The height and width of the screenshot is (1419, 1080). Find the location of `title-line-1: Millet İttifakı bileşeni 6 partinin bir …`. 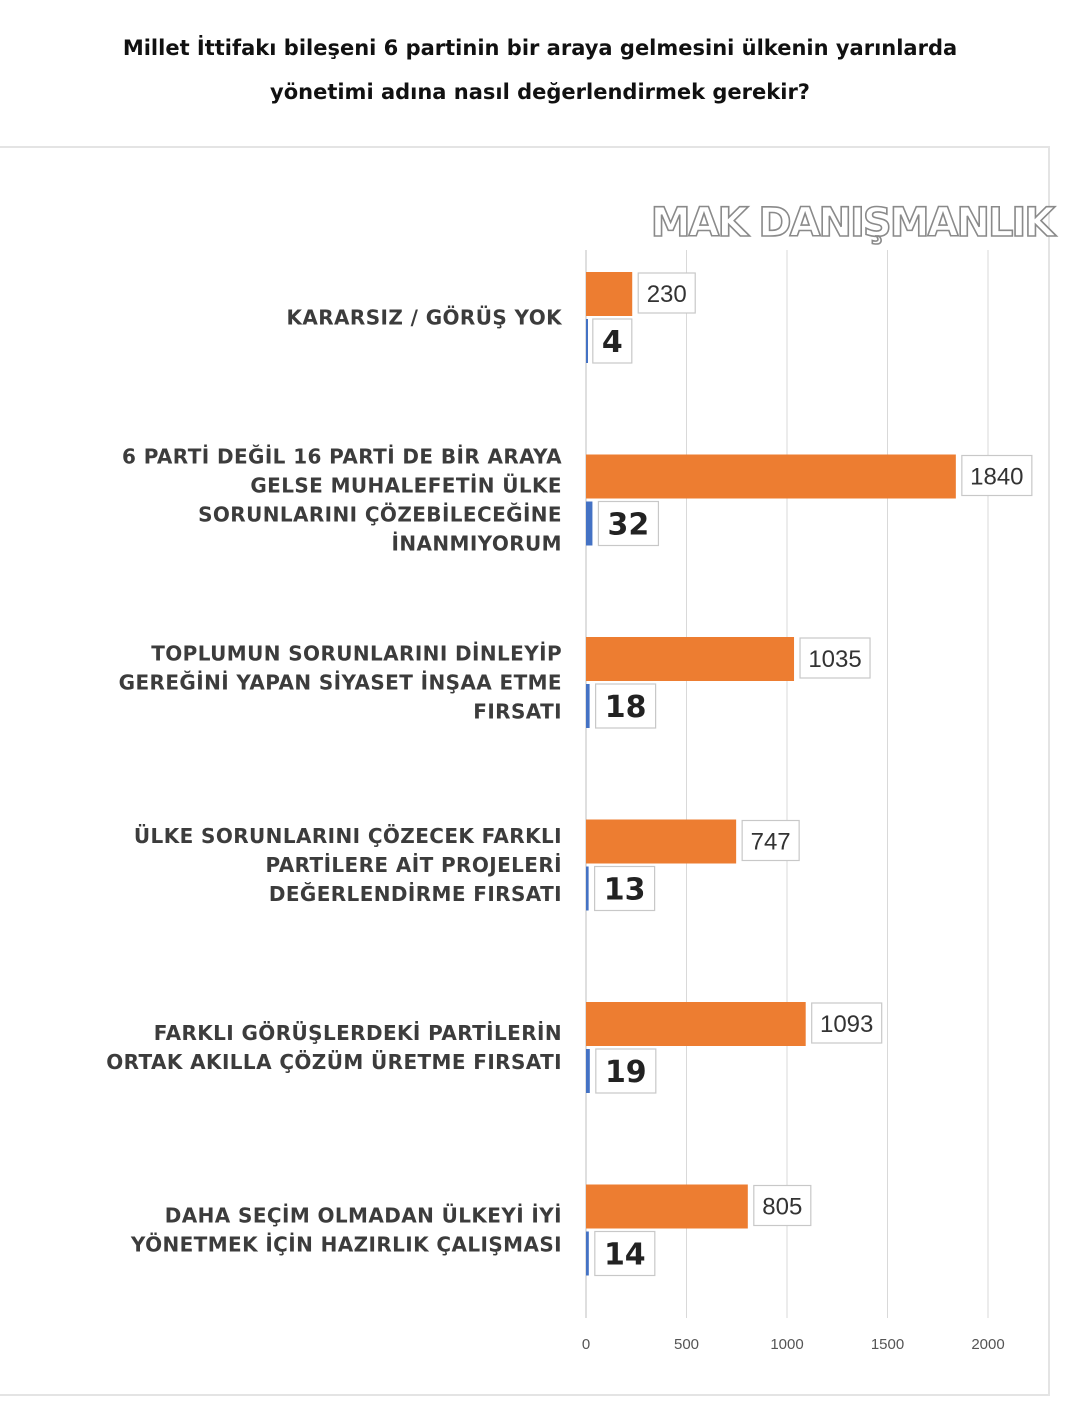

title-line-1: Millet İttifakı bileşeni 6 partinin bir … is located at coordinates (540, 48).